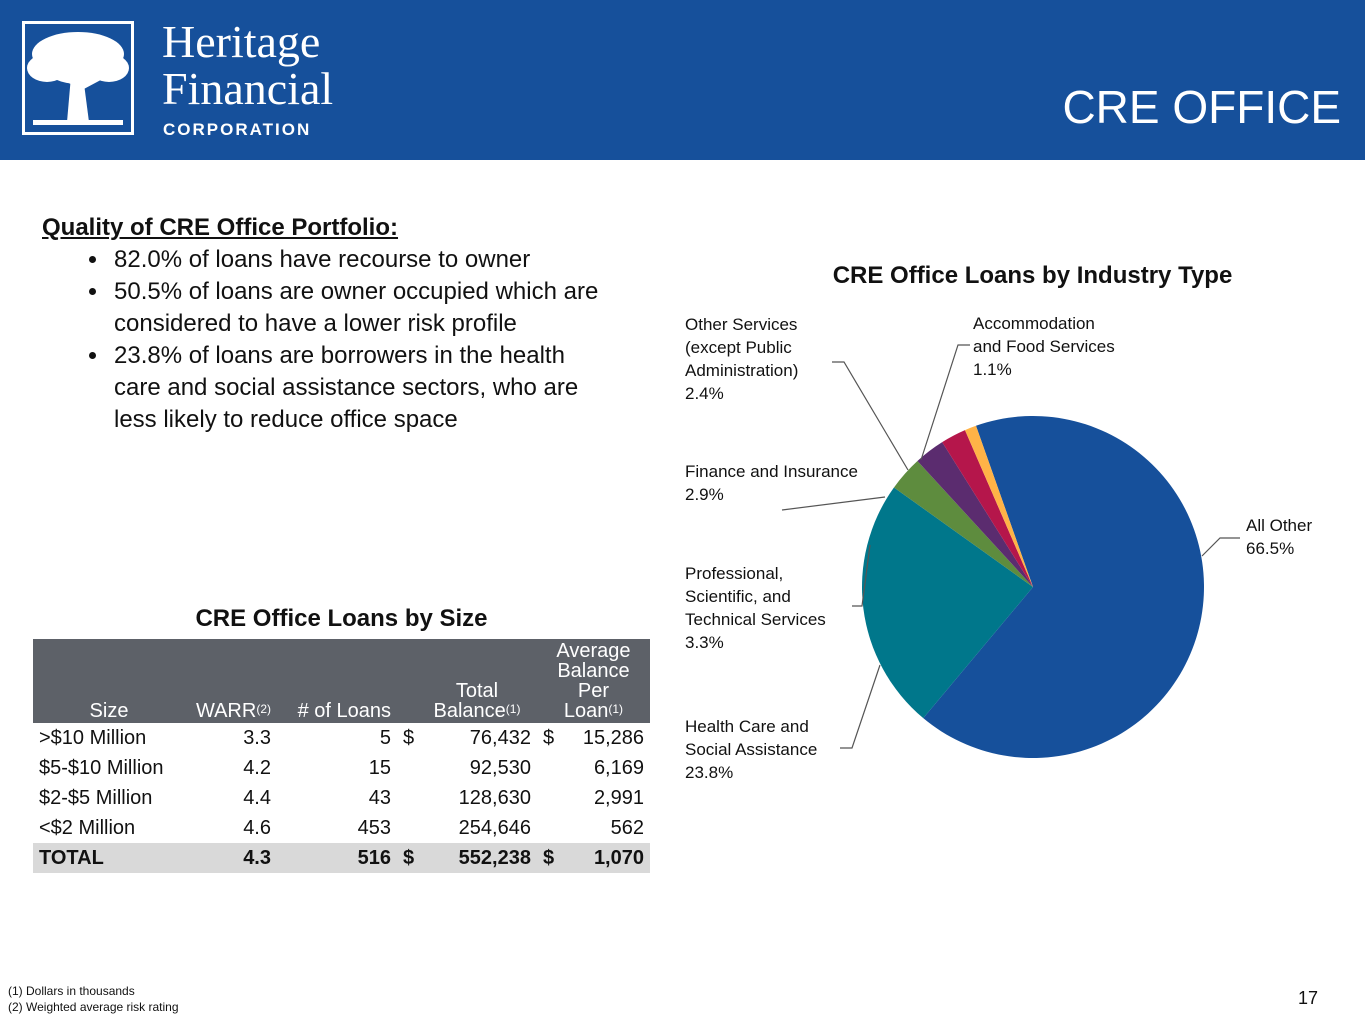 The width and height of the screenshot is (1365, 1024). What do you see at coordinates (341, 828) in the screenshot?
I see `table-row: <$2 Million 4.6 453 254,646 562` at bounding box center [341, 828].